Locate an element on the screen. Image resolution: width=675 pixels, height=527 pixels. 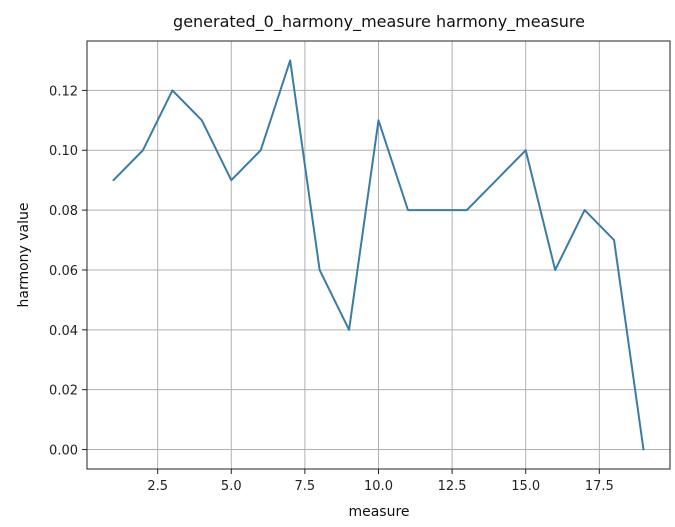
x-tick-label: 5.0 is located at coordinates (231, 486).